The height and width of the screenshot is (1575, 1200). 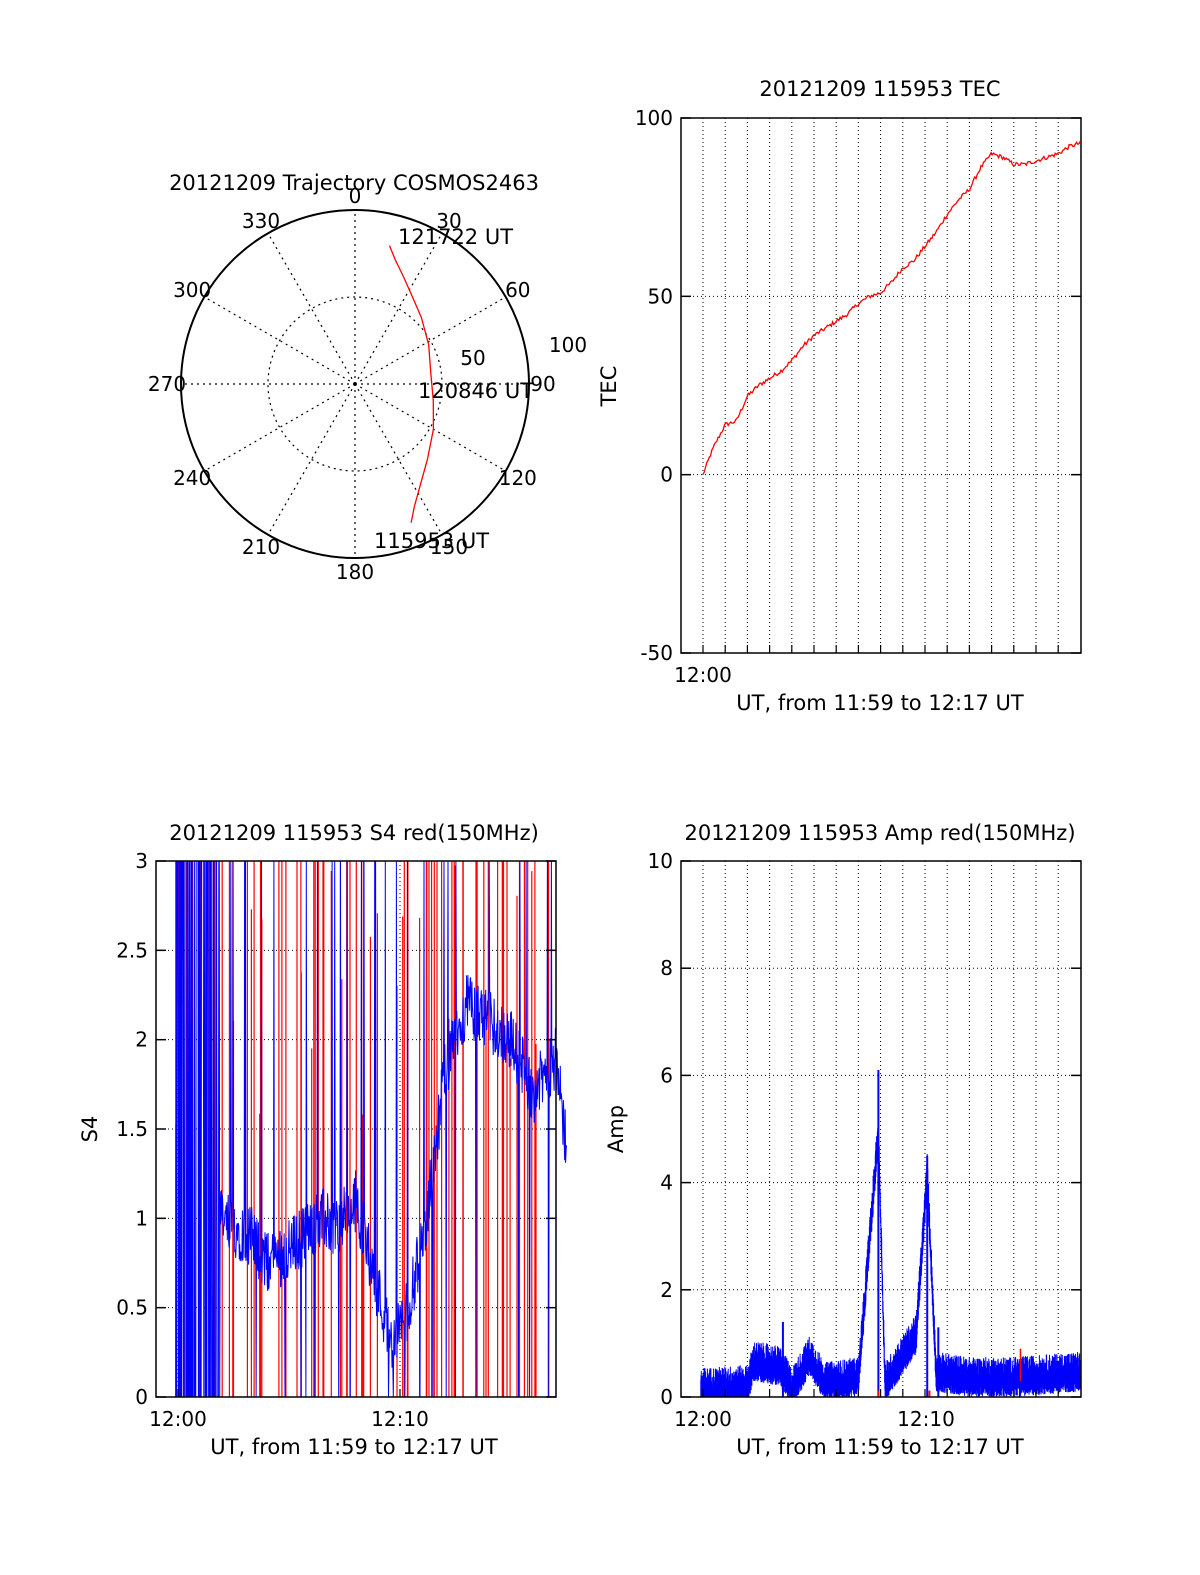 I want to click on tec-ticks: -50 0 50 100, so click(x=858, y=385).